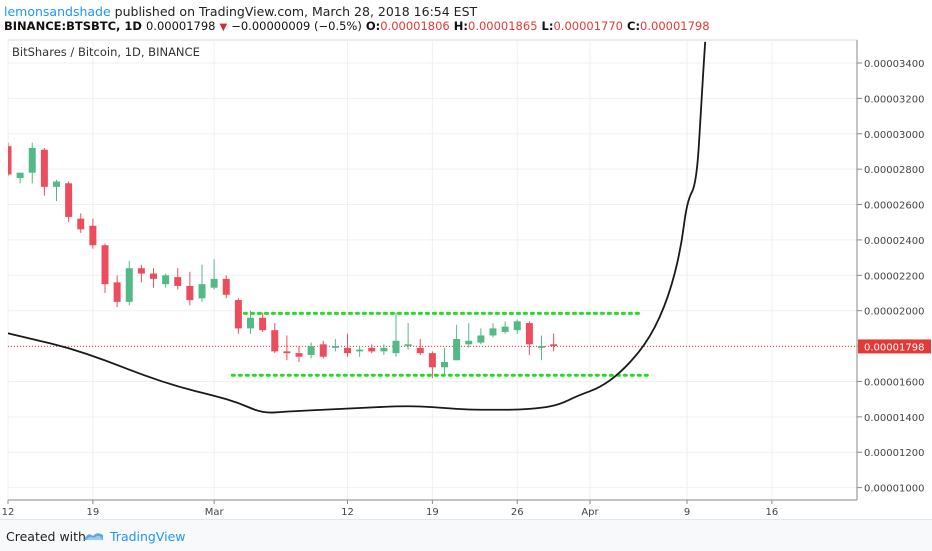 The image size is (932, 551). What do you see at coordinates (106, 52) in the screenshot?
I see `chart-title: BitShares / Bitcoin, 1D, BINANCE` at bounding box center [106, 52].